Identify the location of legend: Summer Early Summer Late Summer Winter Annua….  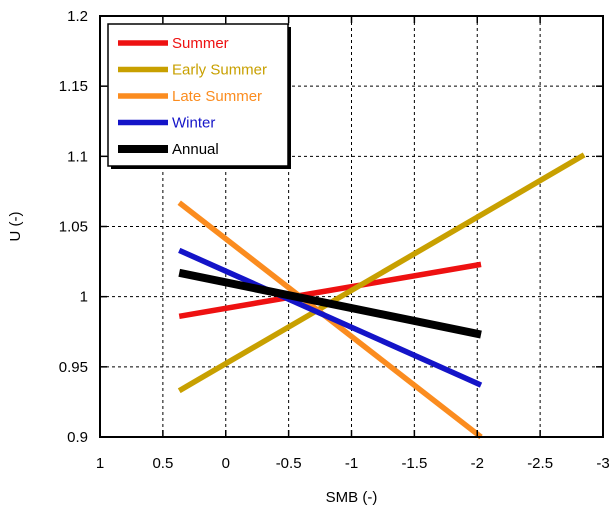
(199, 96).